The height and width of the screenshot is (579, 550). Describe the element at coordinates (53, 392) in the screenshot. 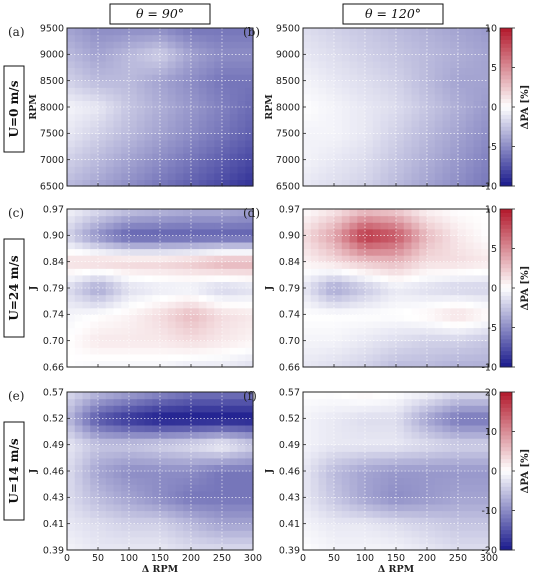

I see `y-tick-label: 0.57` at that location.